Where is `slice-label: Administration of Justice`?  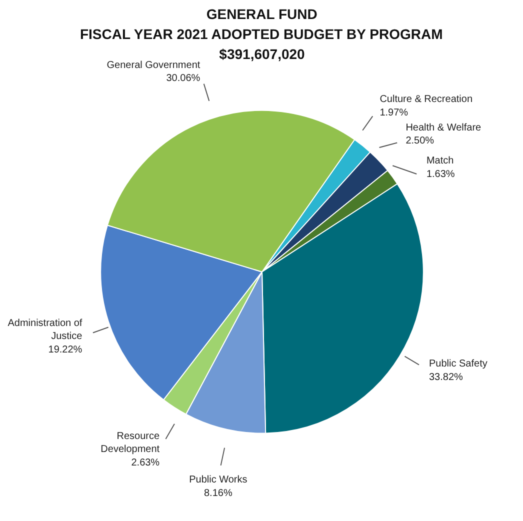
slice-label: Administration of Justice is located at coordinates (45, 330).